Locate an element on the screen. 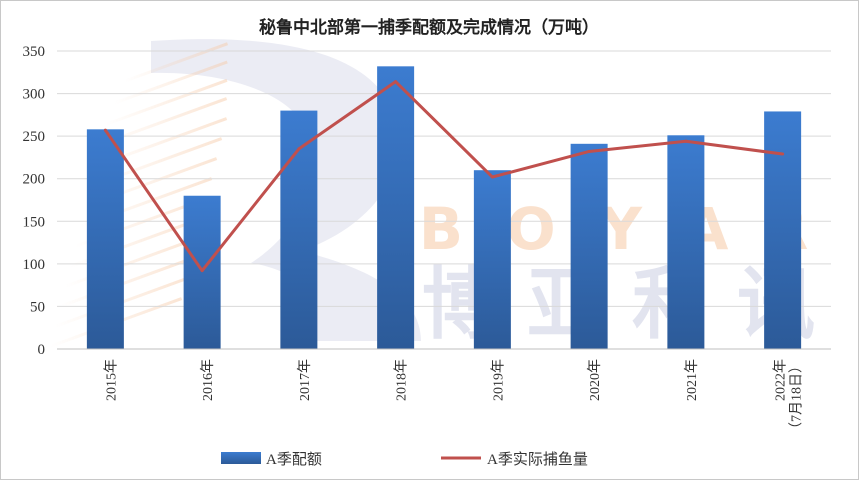 The height and width of the screenshot is (480, 859). x-tick-text: 2015年 is located at coordinates (111, 380).